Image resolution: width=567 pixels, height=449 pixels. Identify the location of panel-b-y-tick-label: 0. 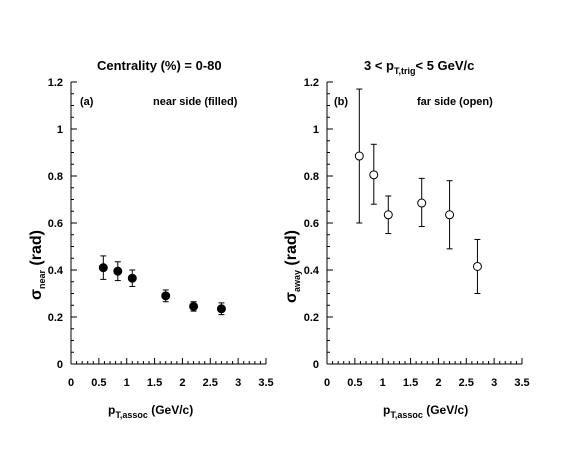
(316, 365).